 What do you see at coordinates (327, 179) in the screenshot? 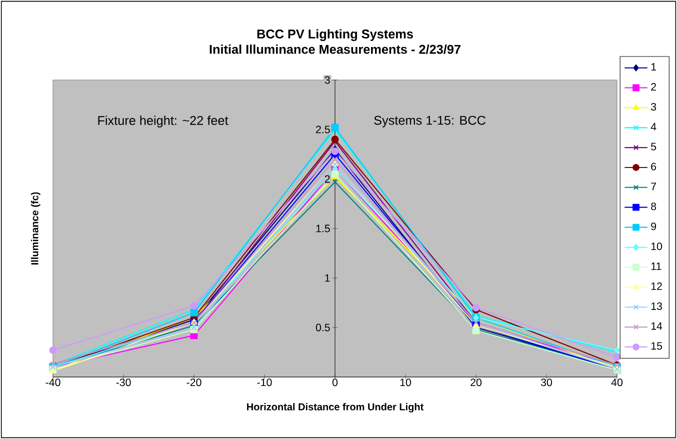
I see `y-tick-label: 2` at bounding box center [327, 179].